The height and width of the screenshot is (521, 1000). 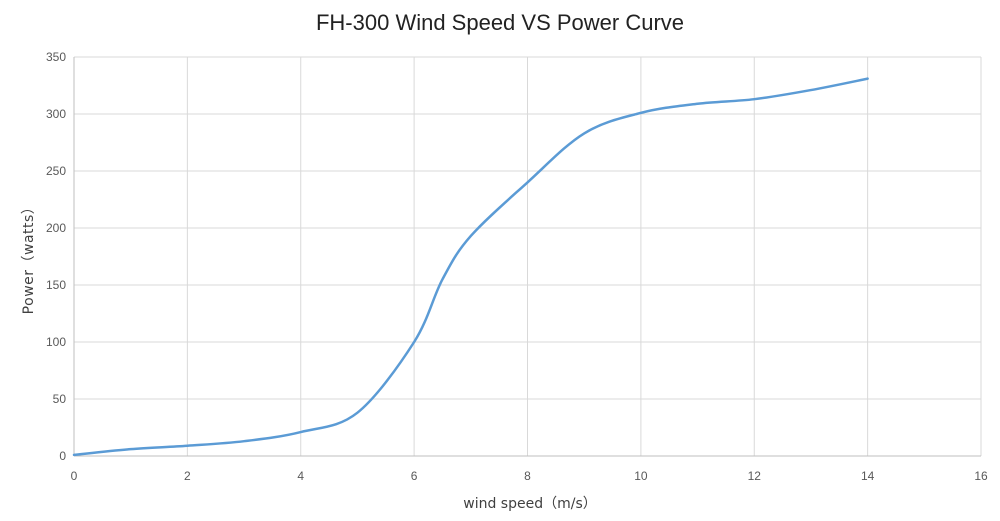 I want to click on y-tick-labels: 0 50 100 150 200 250 300 350, so click(x=56, y=256).